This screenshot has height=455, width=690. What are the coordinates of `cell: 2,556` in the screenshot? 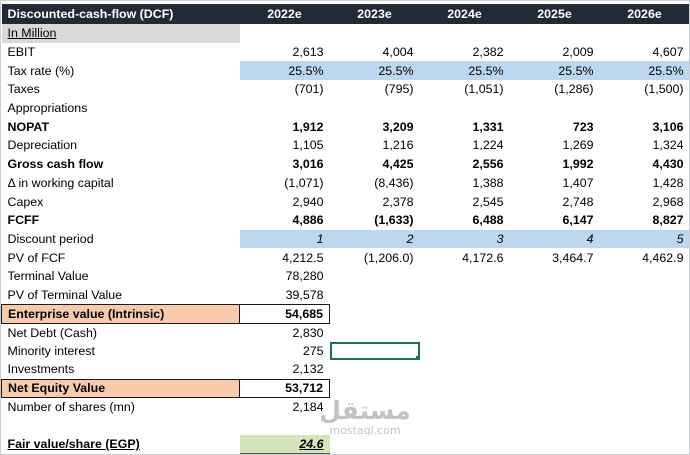 It's located at (488, 164).